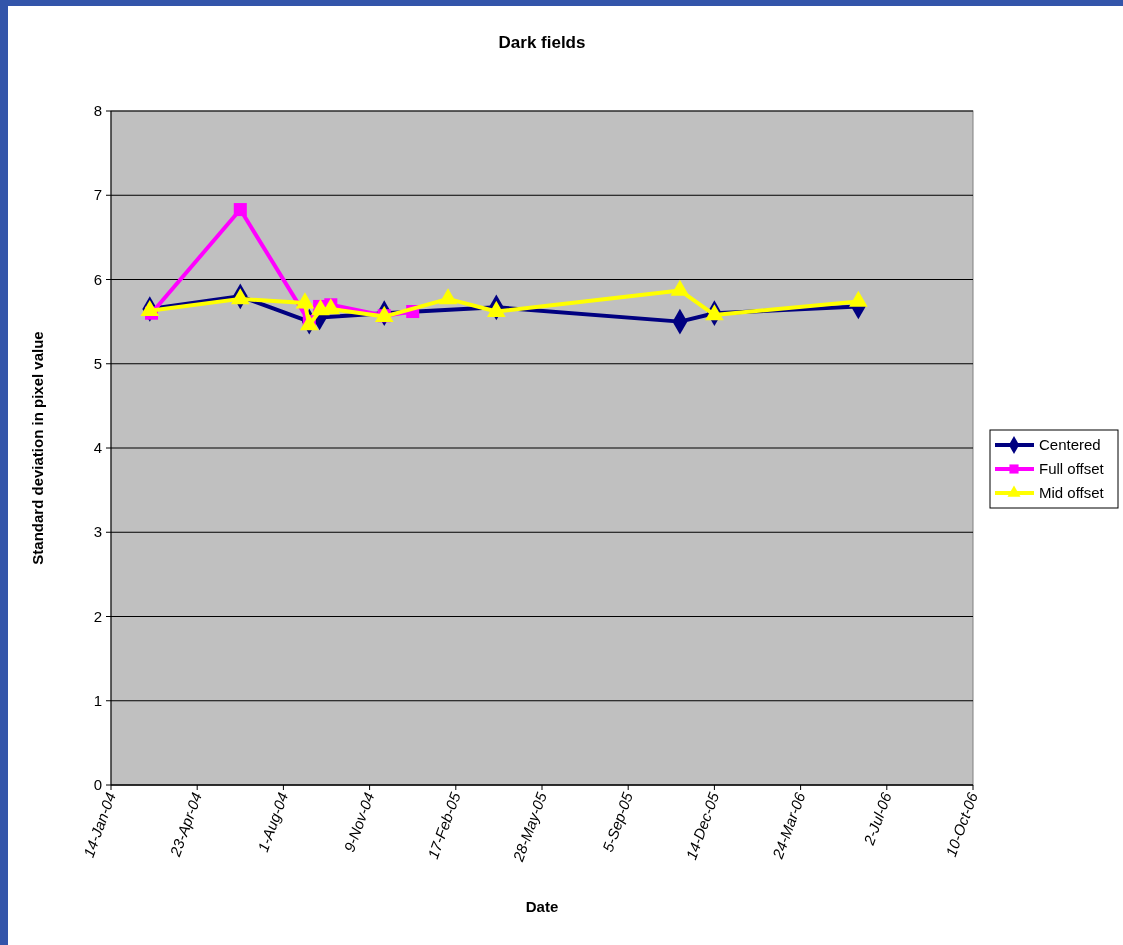 This screenshot has height=945, width=1123. What do you see at coordinates (97, 532) in the screenshot?
I see `y-tick-label: 3` at bounding box center [97, 532].